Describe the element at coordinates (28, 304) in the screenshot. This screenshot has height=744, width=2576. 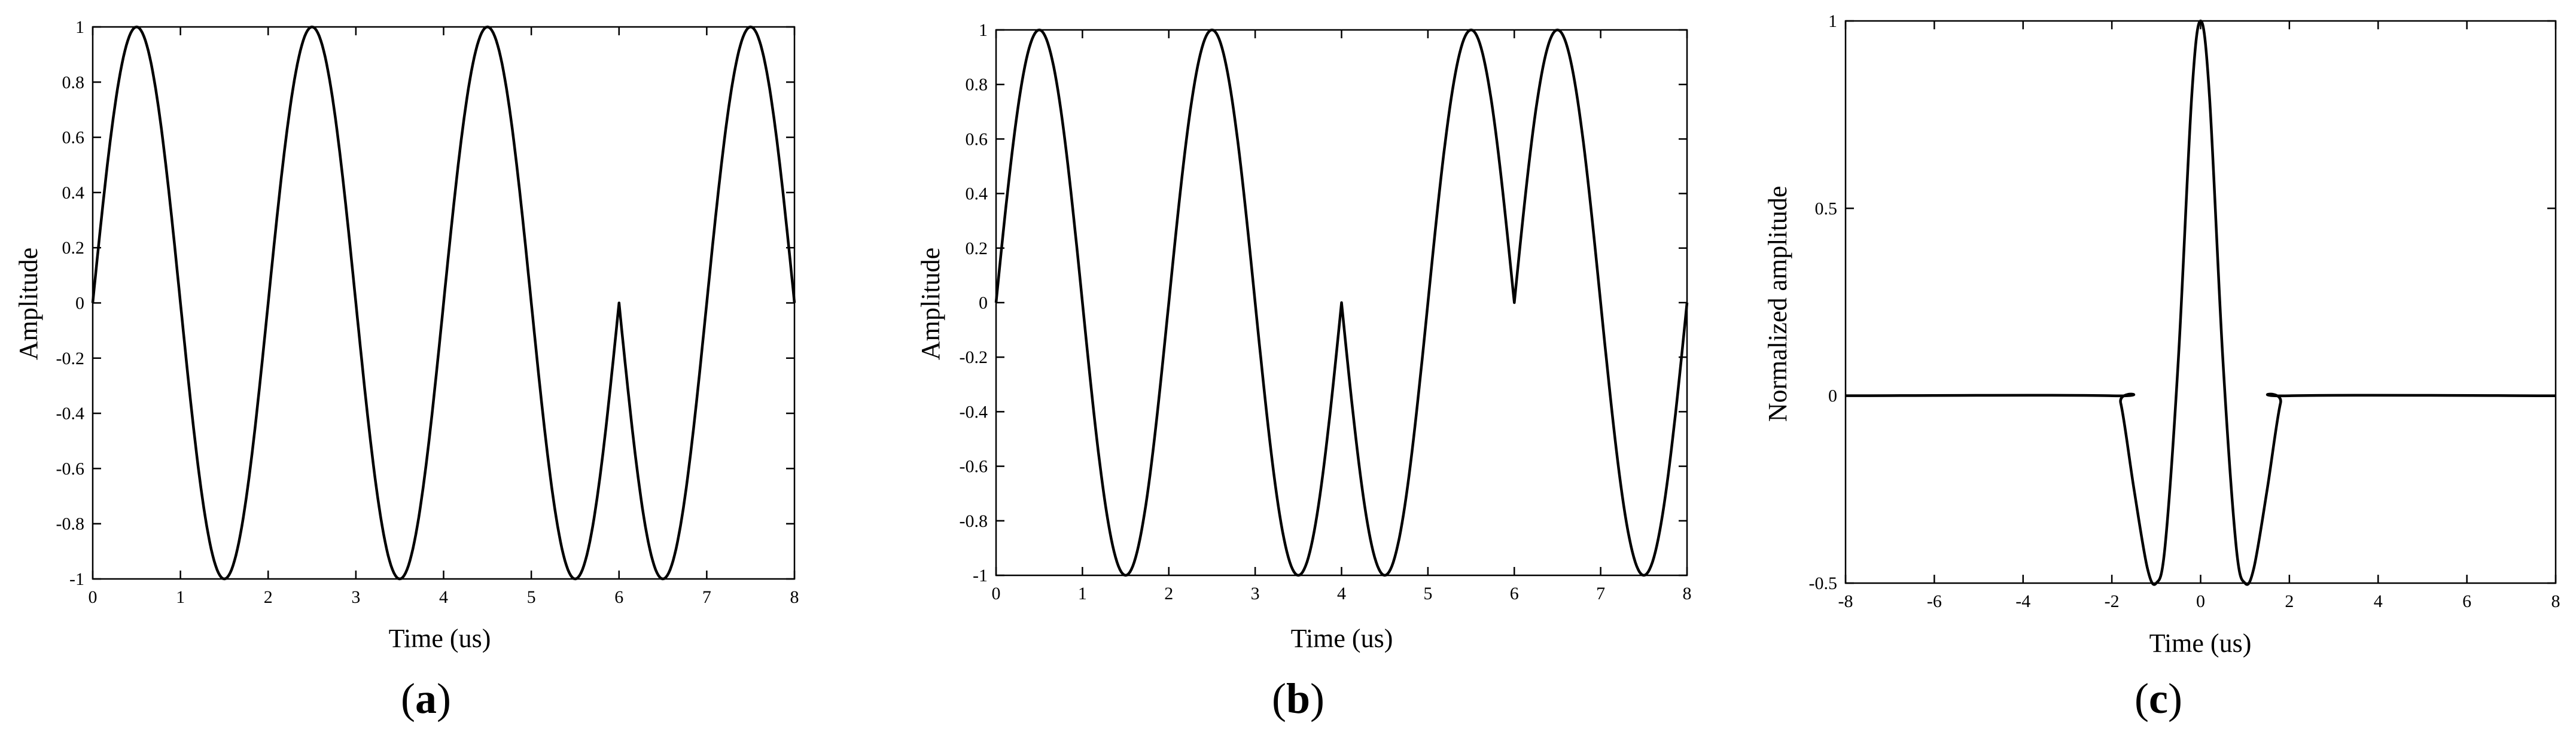
I see `panel-a-ylabel: Amplitude` at that location.